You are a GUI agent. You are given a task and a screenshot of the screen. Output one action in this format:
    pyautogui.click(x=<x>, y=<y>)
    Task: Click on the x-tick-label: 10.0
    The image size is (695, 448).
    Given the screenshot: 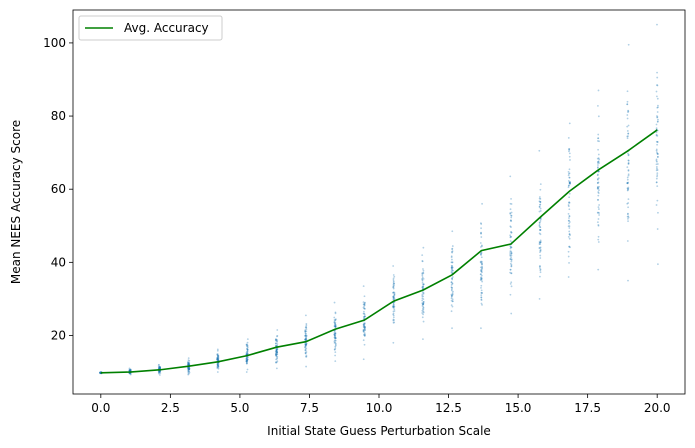 What is the action you would take?
    pyautogui.click(x=379, y=408)
    